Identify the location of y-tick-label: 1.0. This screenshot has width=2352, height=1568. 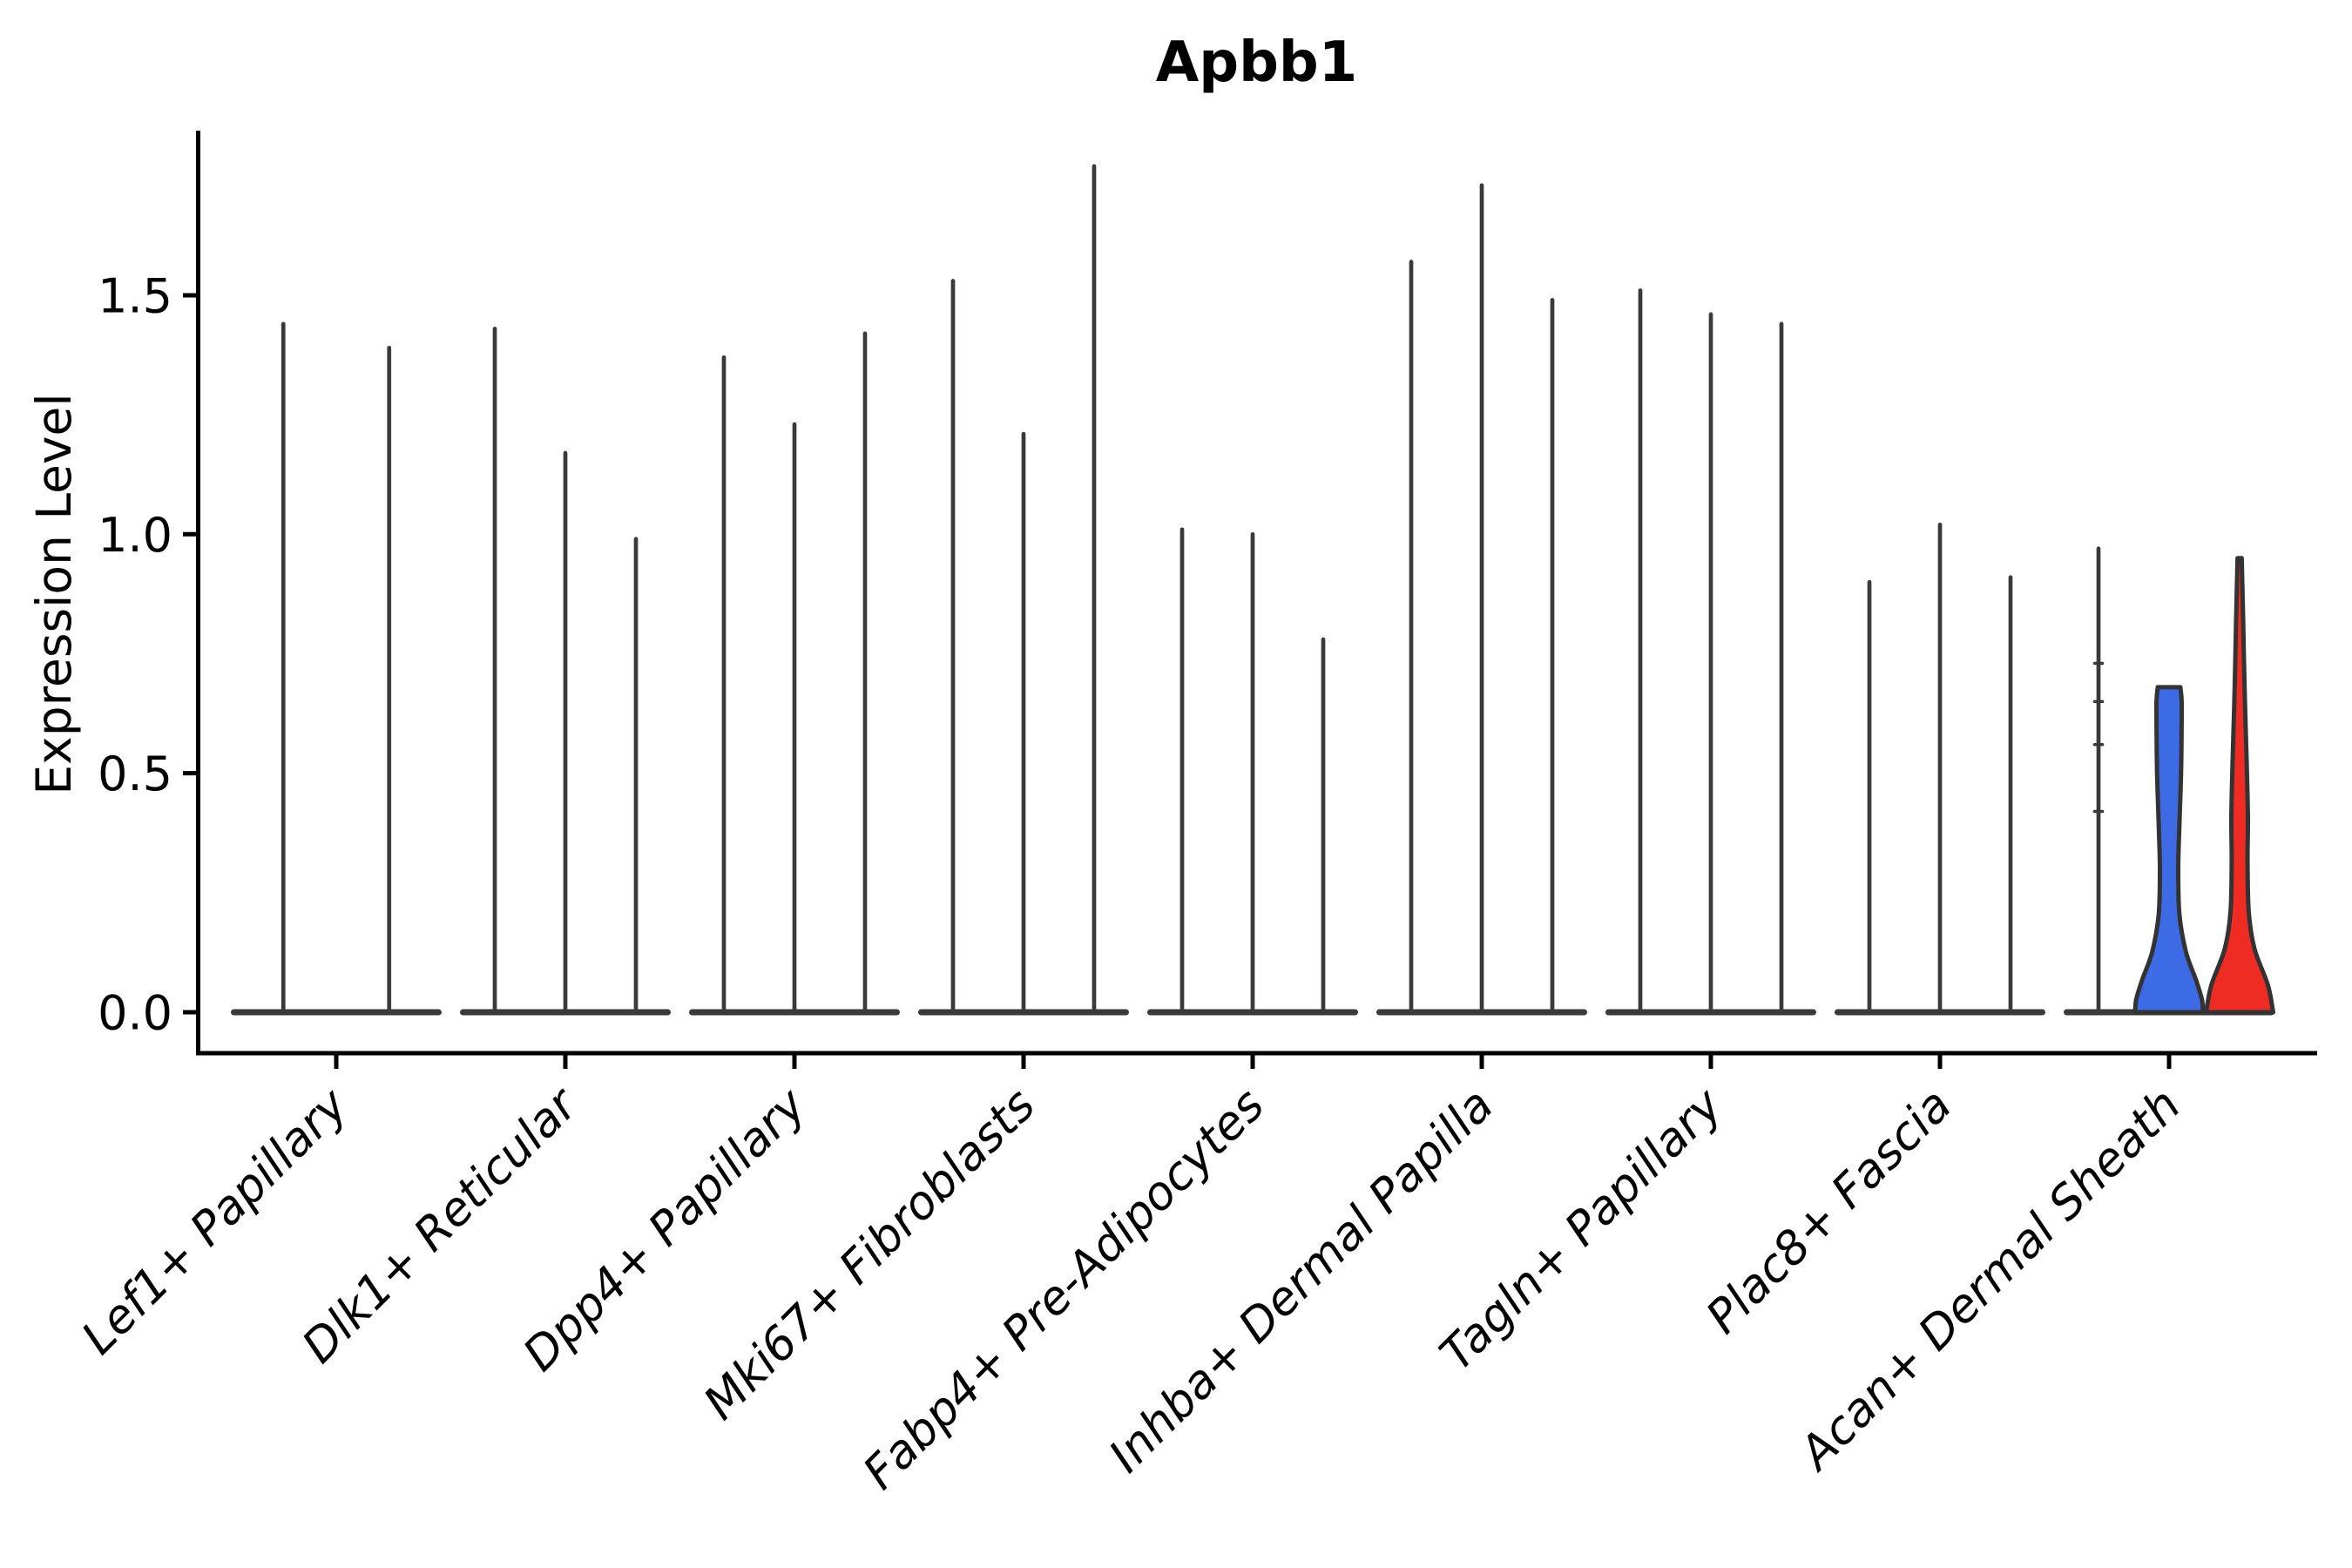
(135, 535).